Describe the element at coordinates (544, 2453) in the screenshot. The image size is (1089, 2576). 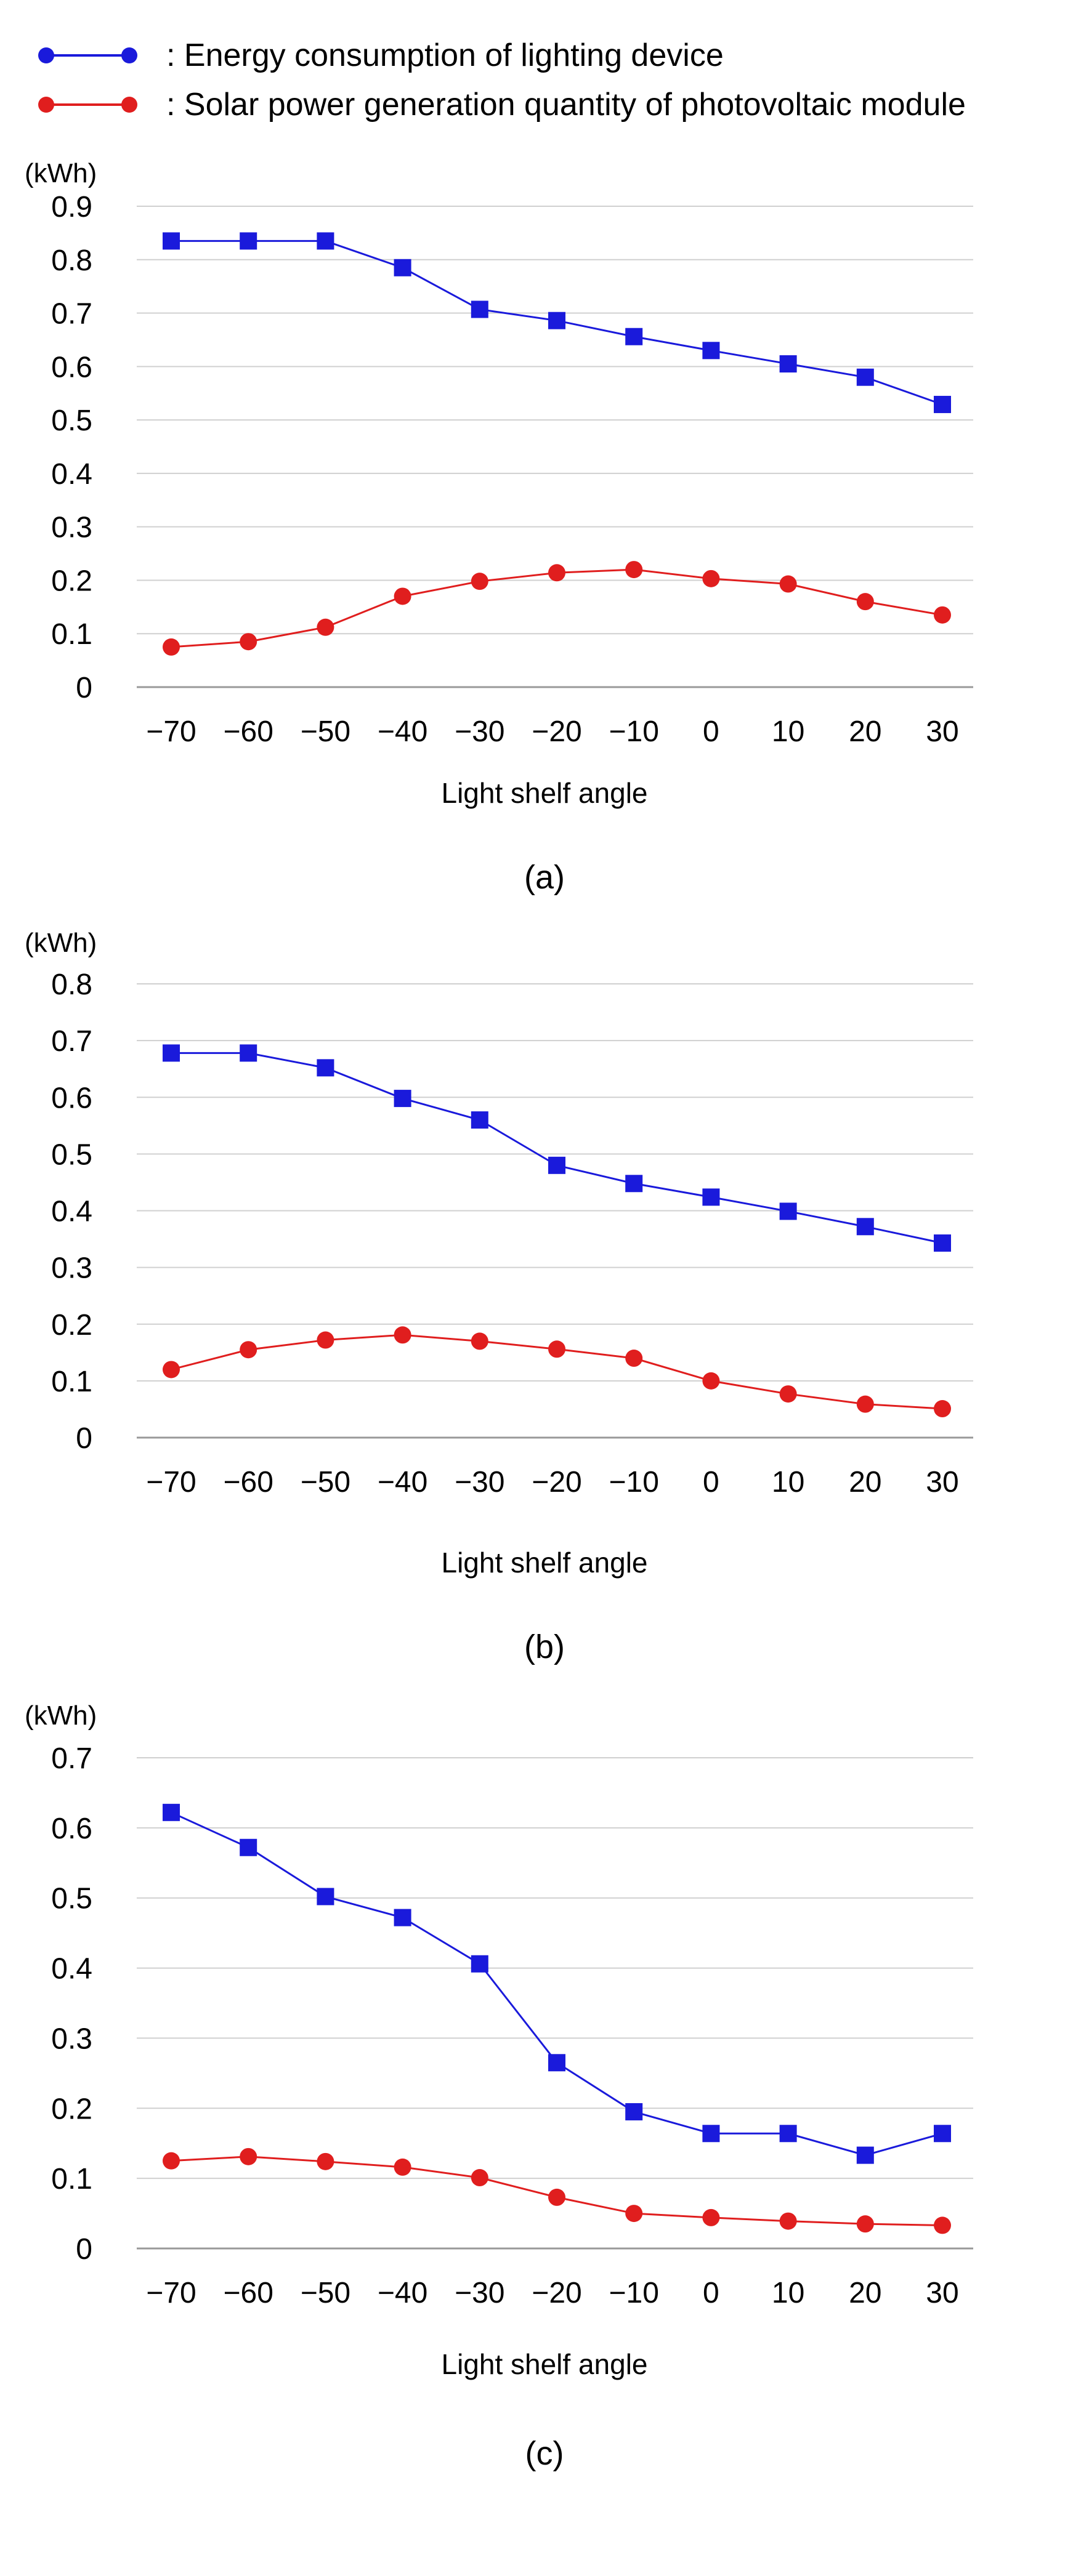
I see `chart-caption: (c)` at that location.